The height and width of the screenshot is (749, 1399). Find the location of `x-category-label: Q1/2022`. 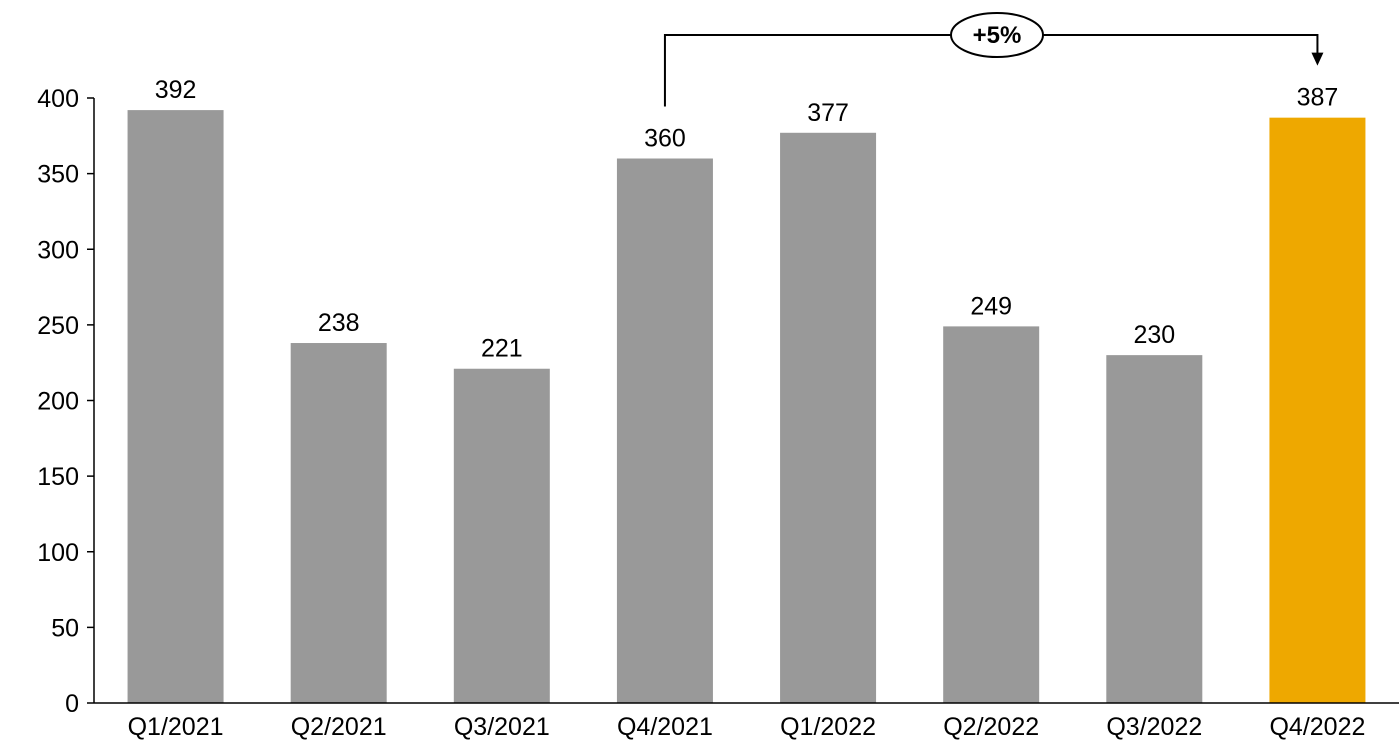

x-category-label: Q1/2022 is located at coordinates (828, 727).